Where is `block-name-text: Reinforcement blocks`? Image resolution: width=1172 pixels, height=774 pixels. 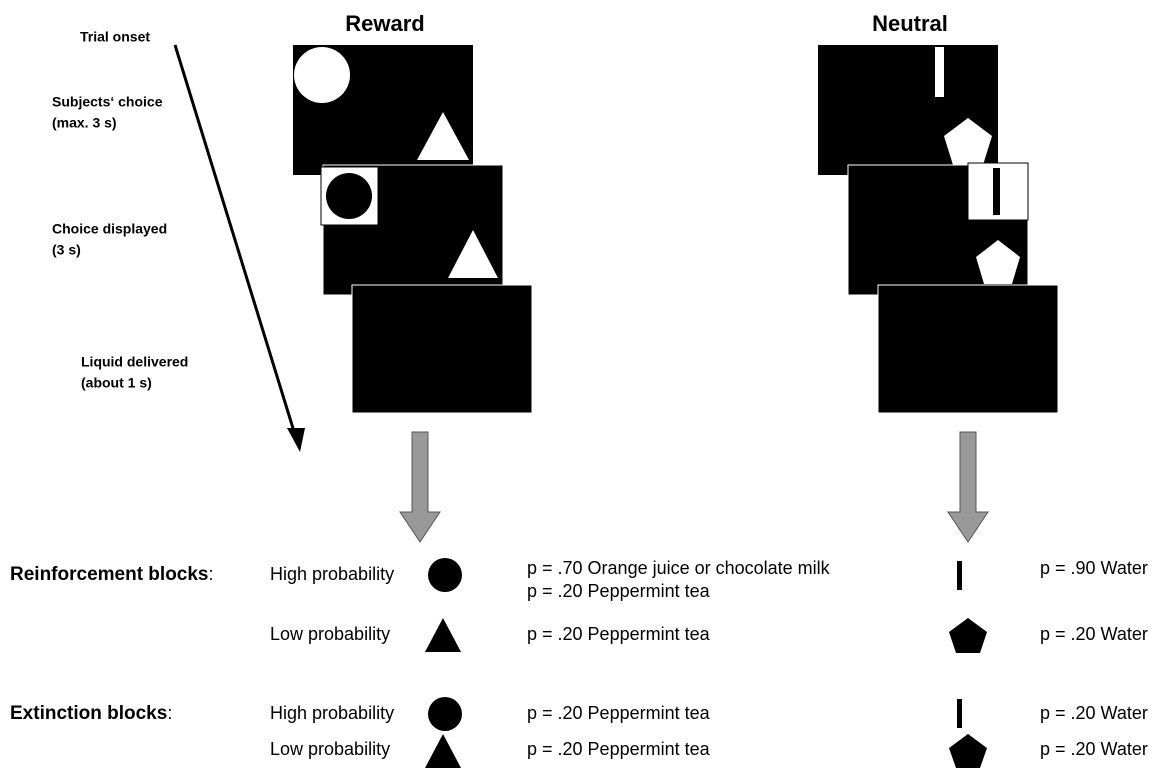 block-name-text: Reinforcement blocks is located at coordinates (109, 574).